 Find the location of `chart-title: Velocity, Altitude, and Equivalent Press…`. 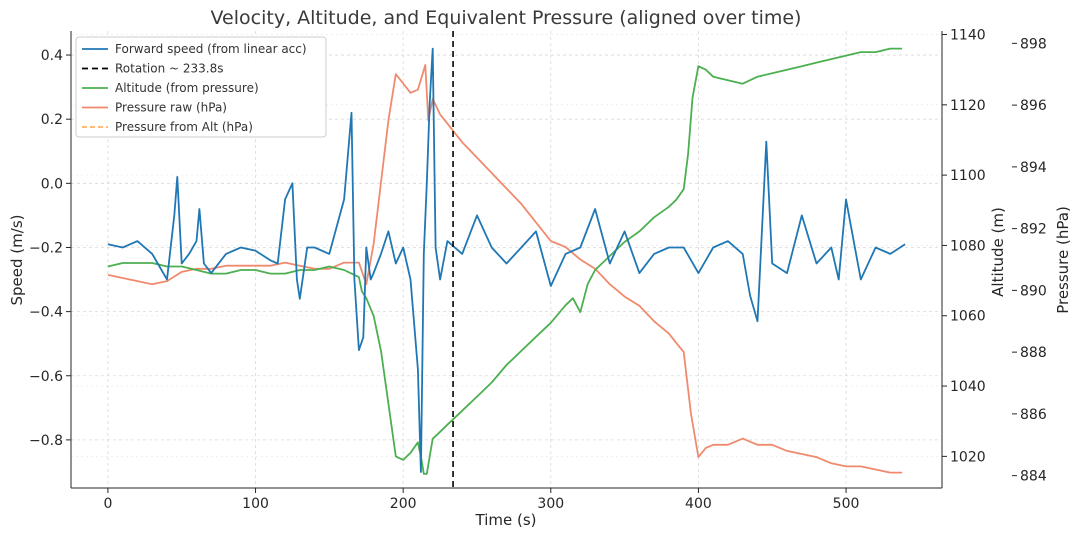

chart-title: Velocity, Altitude, and Equivalent Press… is located at coordinates (506, 18).